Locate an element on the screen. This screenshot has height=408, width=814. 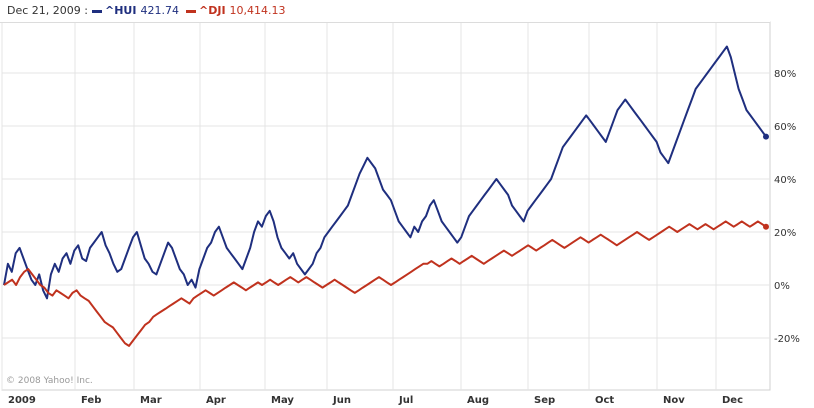
y-tick-label: 60% is located at coordinates (785, 127).